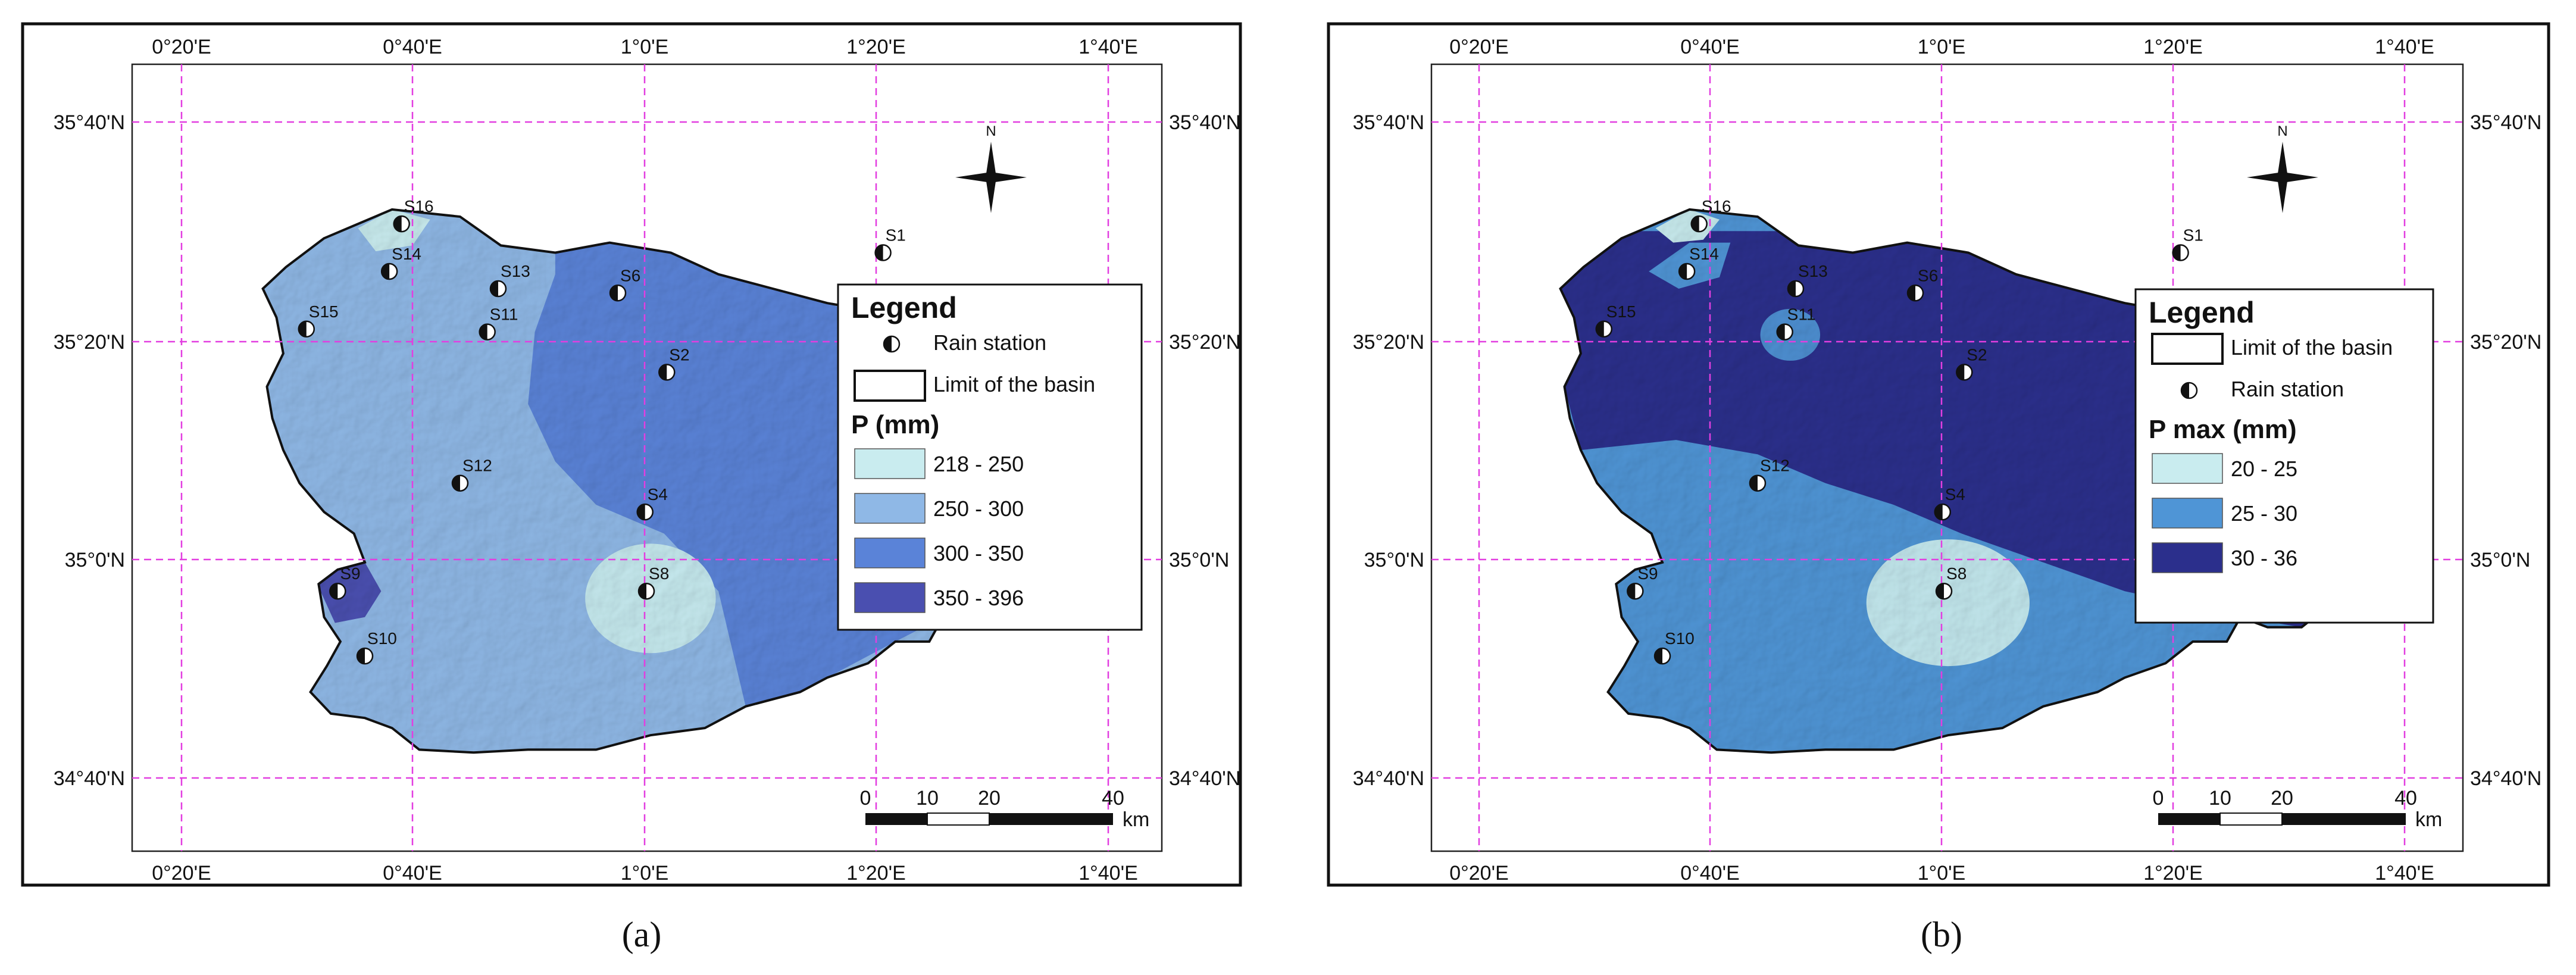  I want to click on legend-class-title: P max (mm), so click(2223, 429).